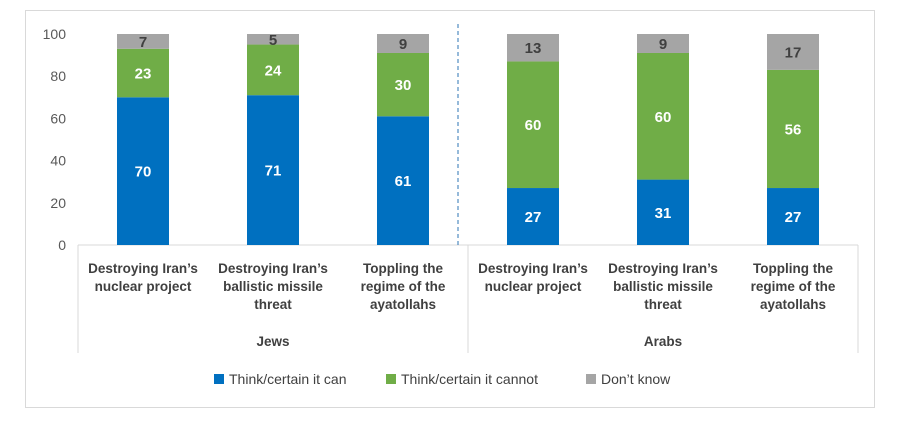  I want to click on legend-label: Think/certain it can, so click(288, 379).